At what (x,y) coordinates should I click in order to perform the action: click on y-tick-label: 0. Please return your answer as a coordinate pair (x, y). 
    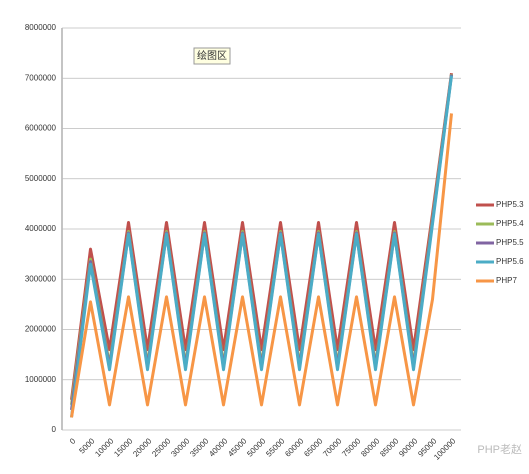
    Looking at the image, I should click on (54, 429).